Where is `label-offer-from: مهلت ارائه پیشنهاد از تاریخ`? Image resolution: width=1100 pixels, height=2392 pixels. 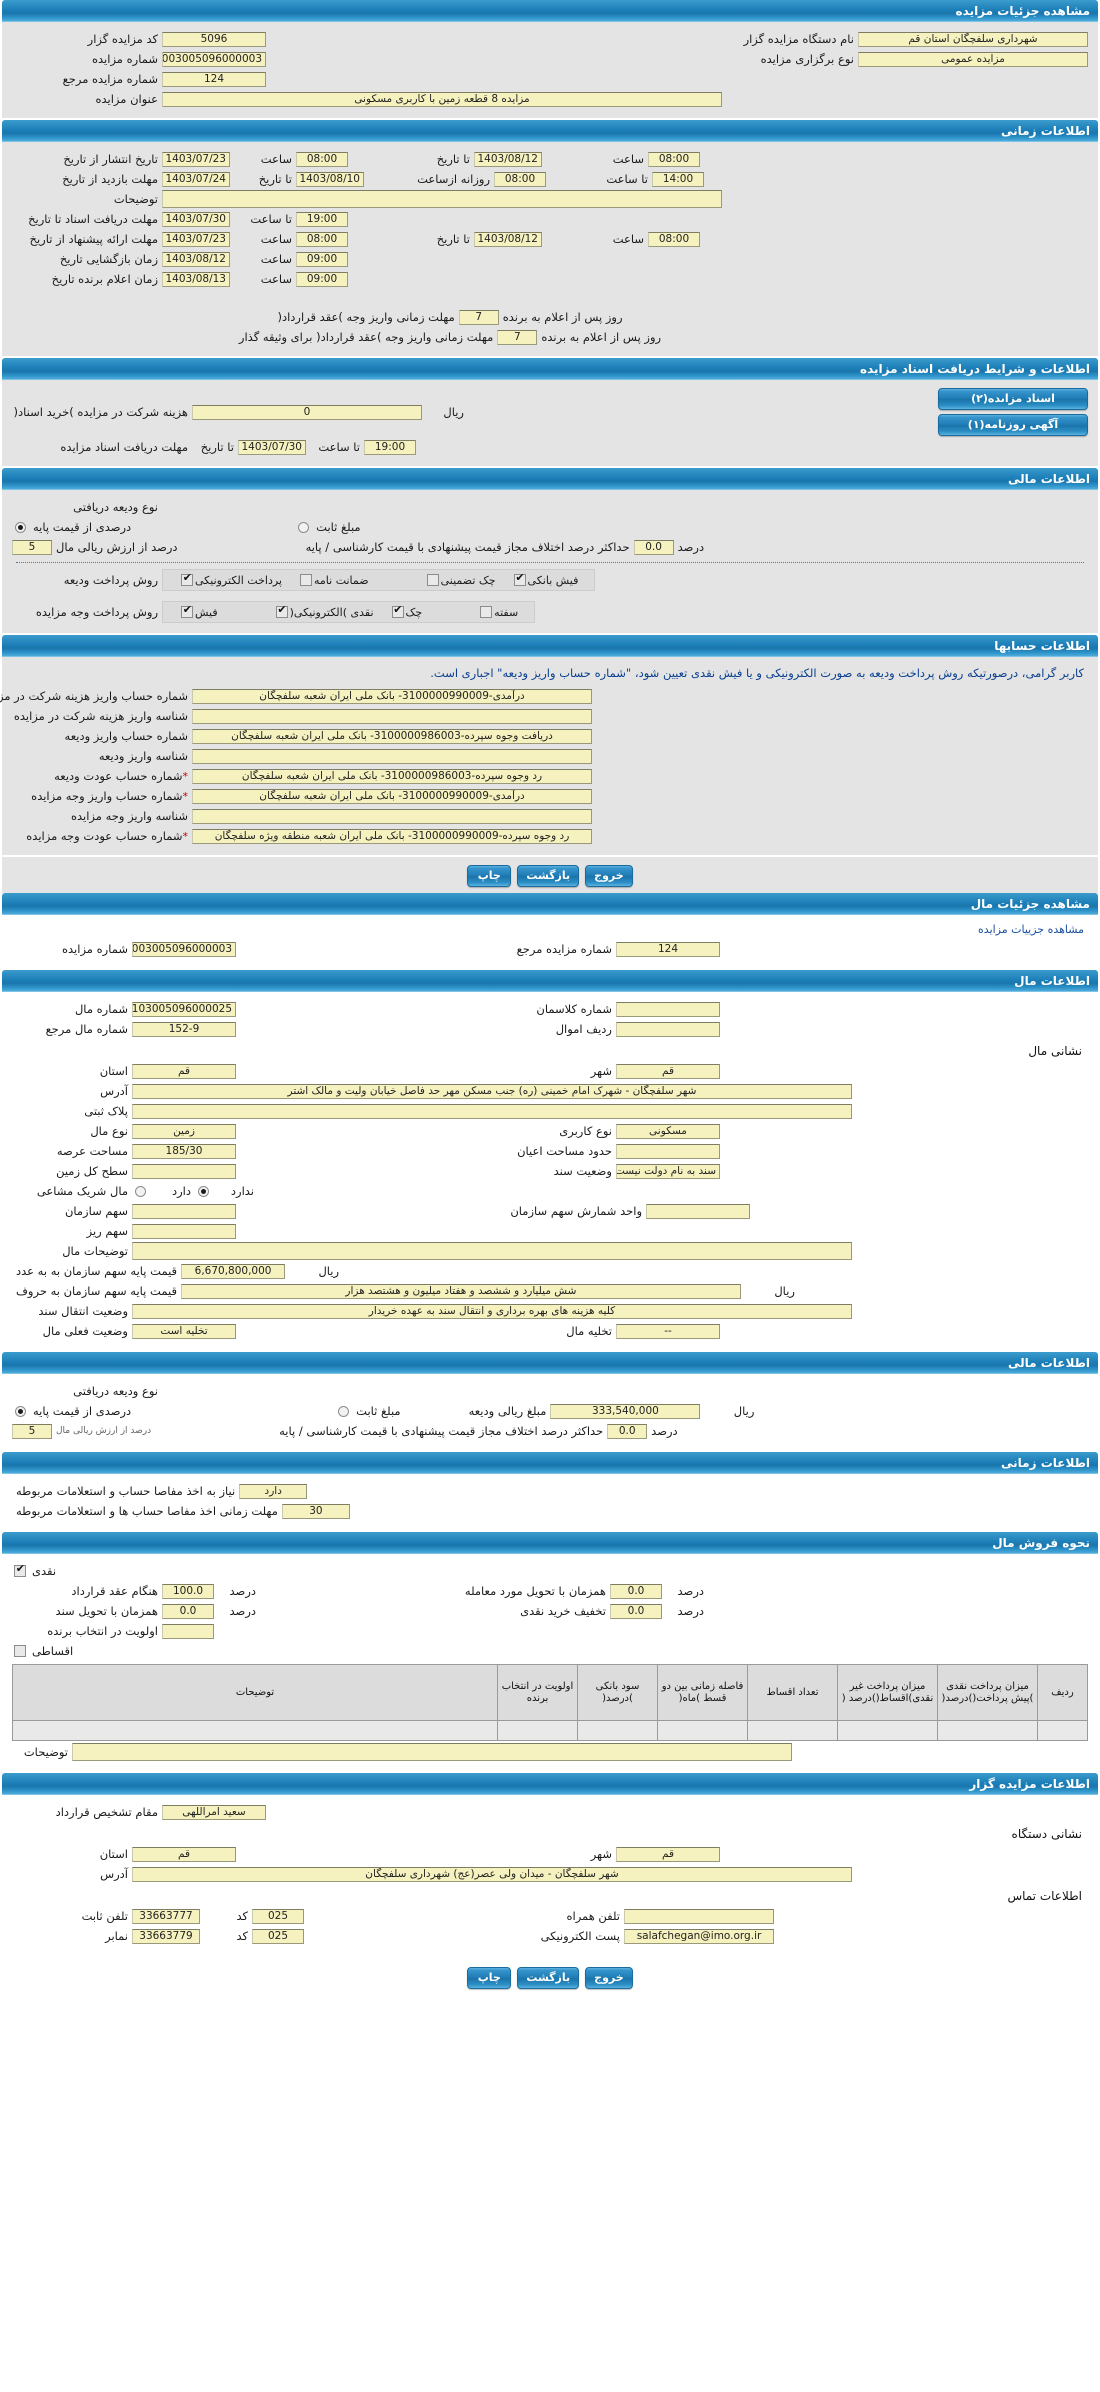
label-offer-from: مهلت ارائه پیشنهاد از تاریخ is located at coordinates (93, 239).